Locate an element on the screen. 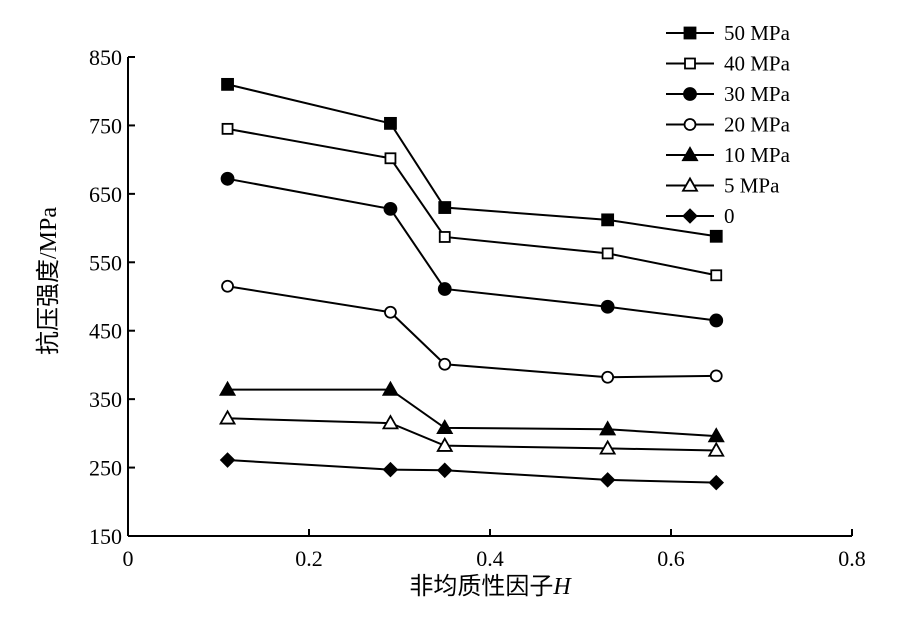 Image resolution: width=909 pixels, height=619 pixels. legend-label: 0 is located at coordinates (729, 216).